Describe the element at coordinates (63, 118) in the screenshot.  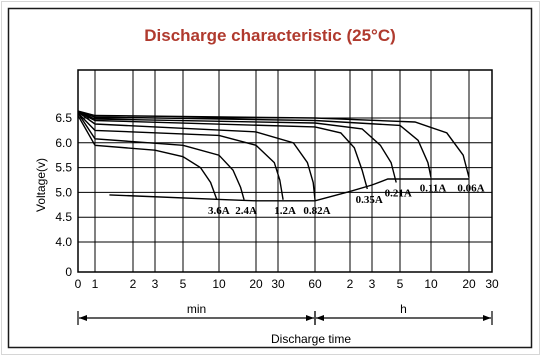
I see `y-tick-label: 6.5` at that location.